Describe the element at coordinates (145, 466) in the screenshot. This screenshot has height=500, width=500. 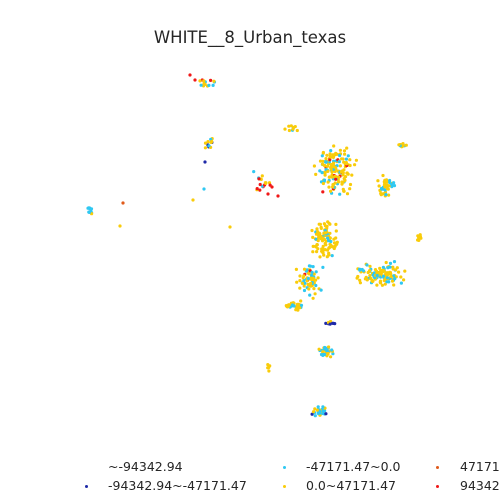
I see `legend-label-1: ~-94342.94` at that location.